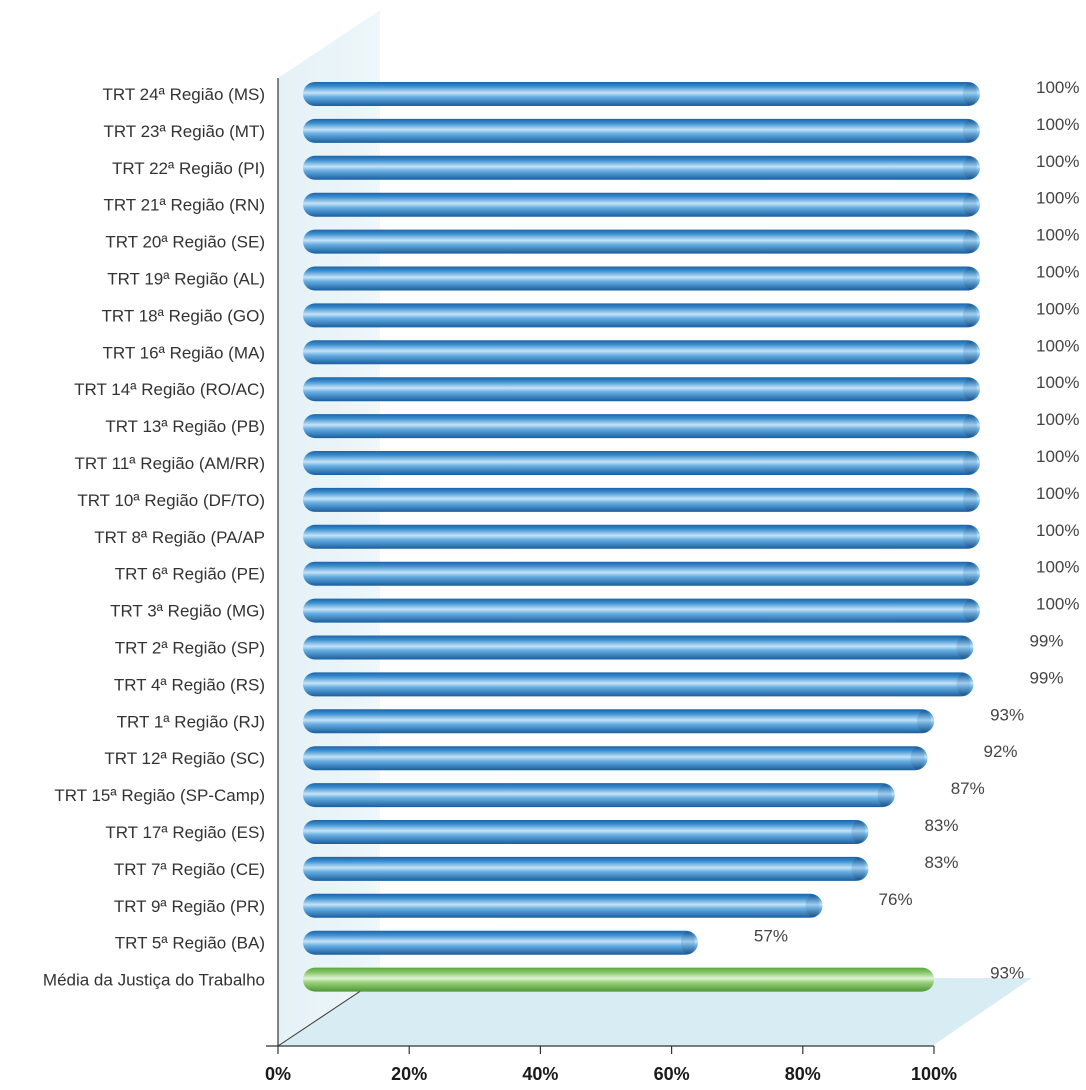  What do you see at coordinates (185, 242) in the screenshot?
I see `category-label: TRT 20ª Região (SE)` at bounding box center [185, 242].